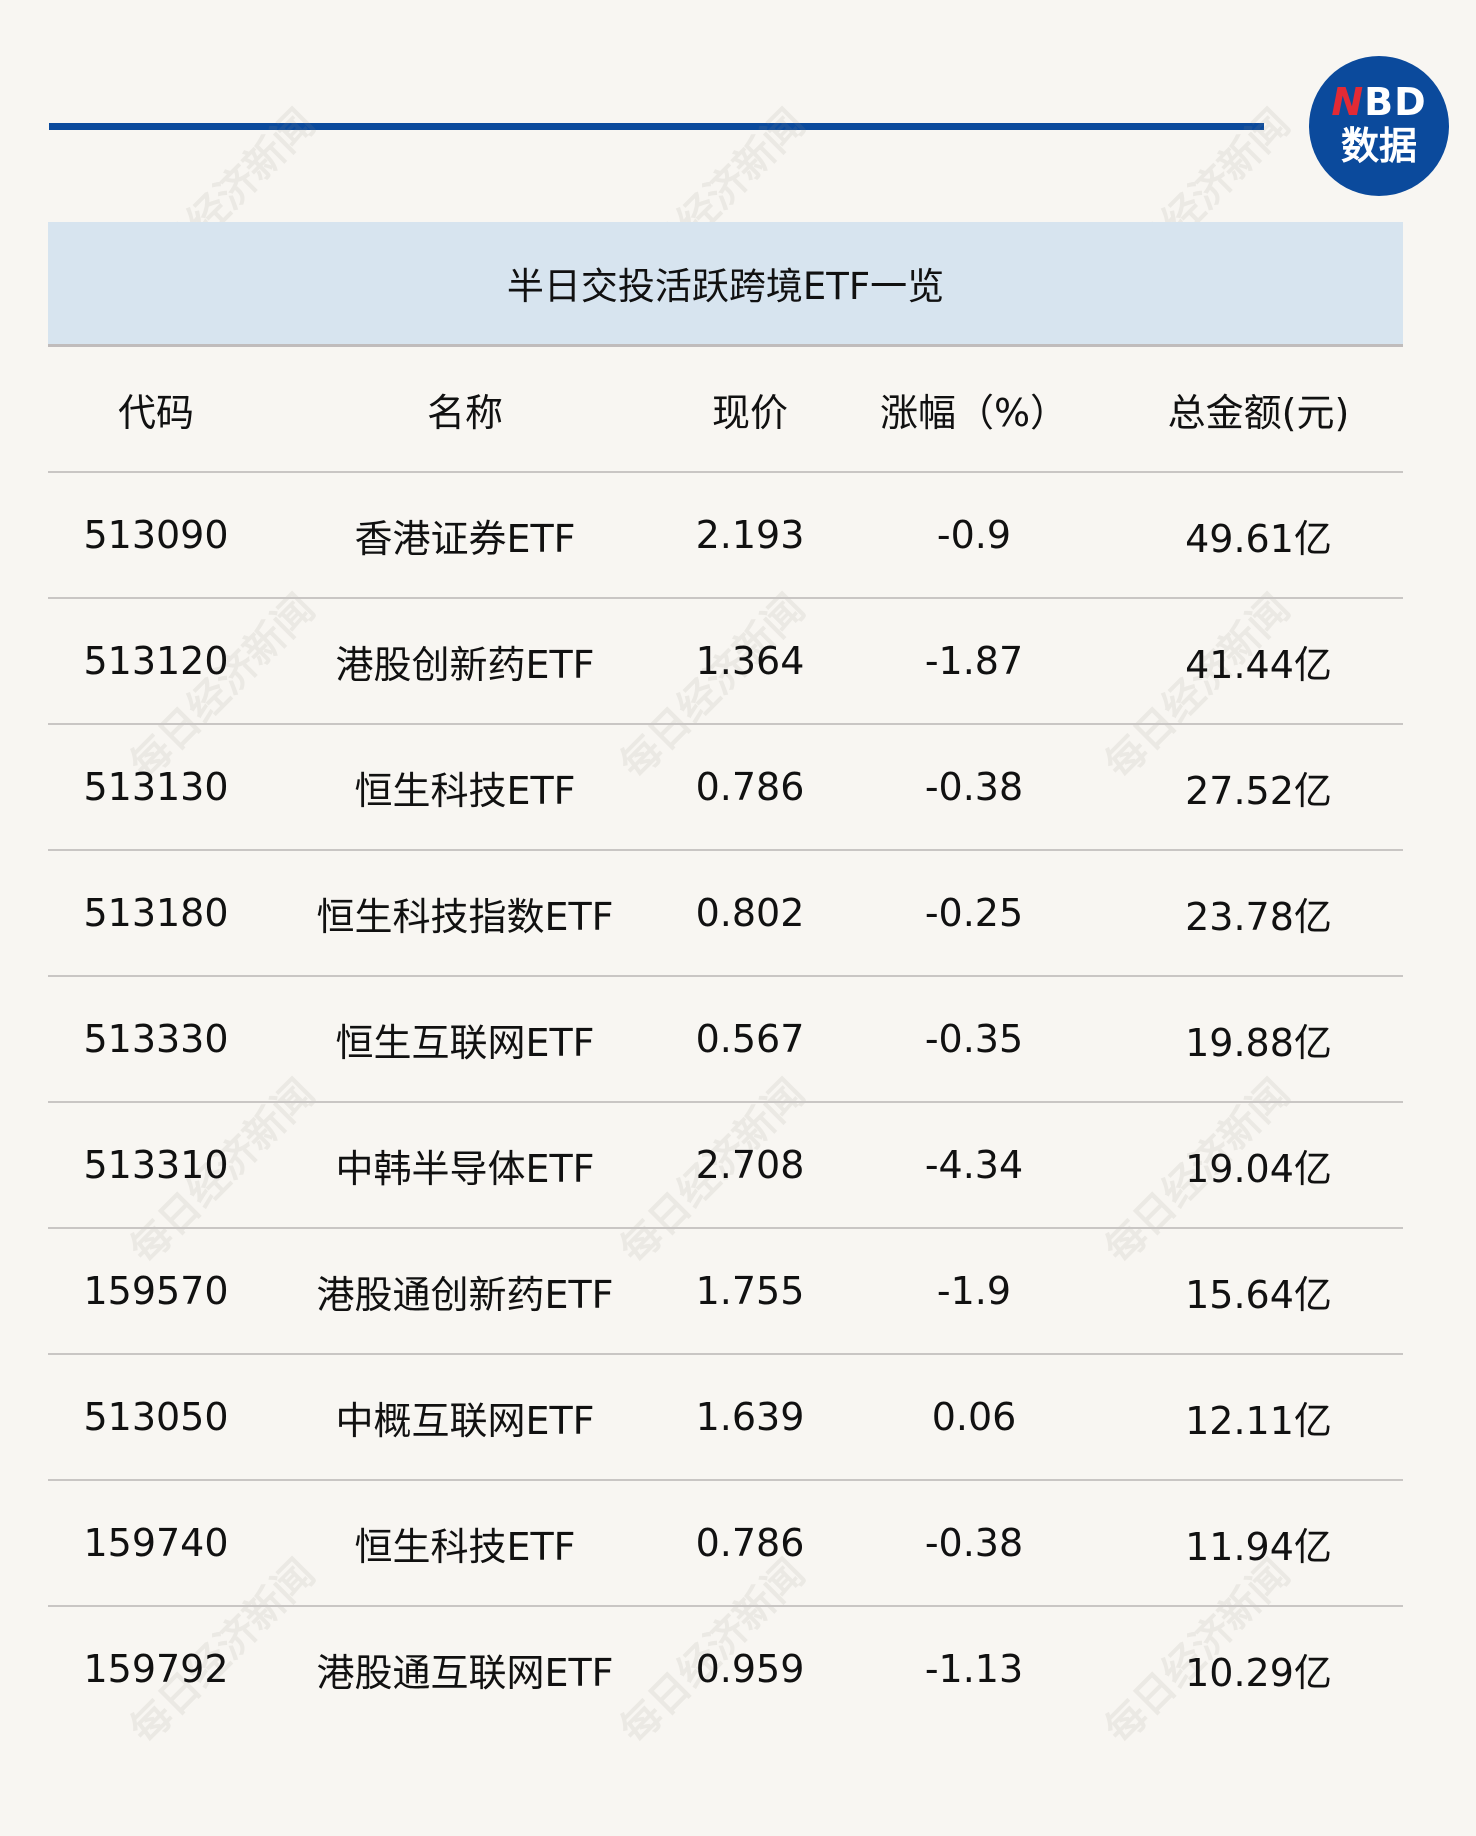 This screenshot has height=1836, width=1476. I want to click on table-row: 513120 港股创新药ETF 1.364 -1.87 41.44亿, so click(725, 662).